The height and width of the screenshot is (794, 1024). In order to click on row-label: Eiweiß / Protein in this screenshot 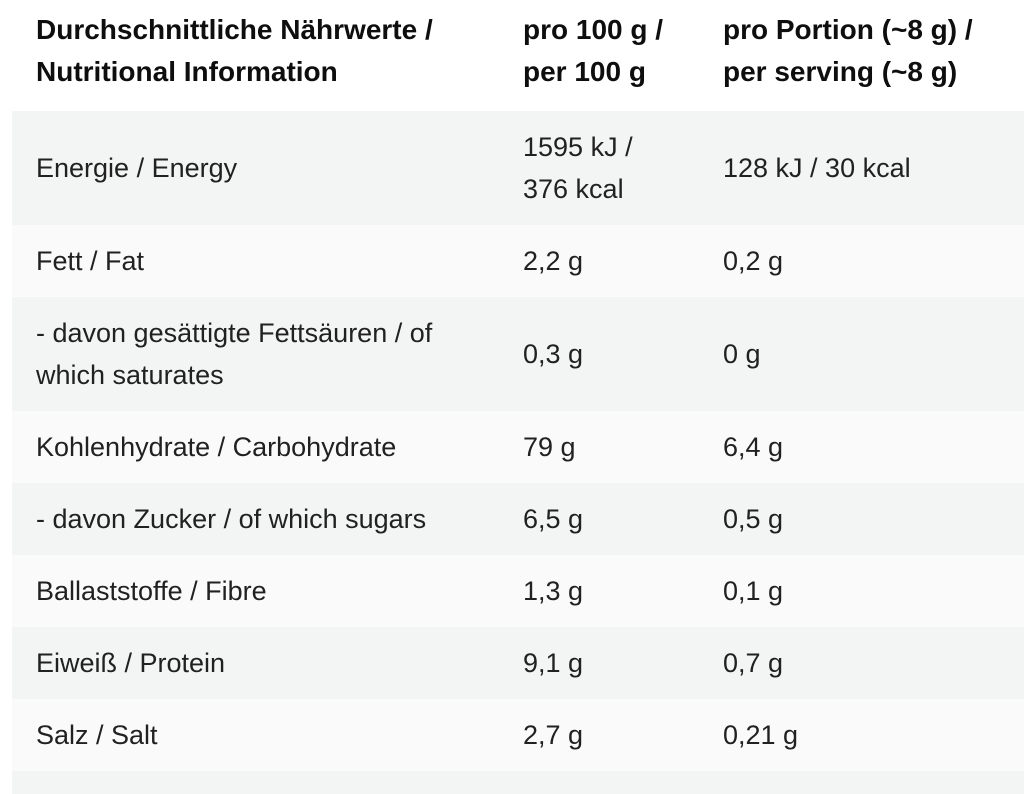, I will do `click(131, 663)`.